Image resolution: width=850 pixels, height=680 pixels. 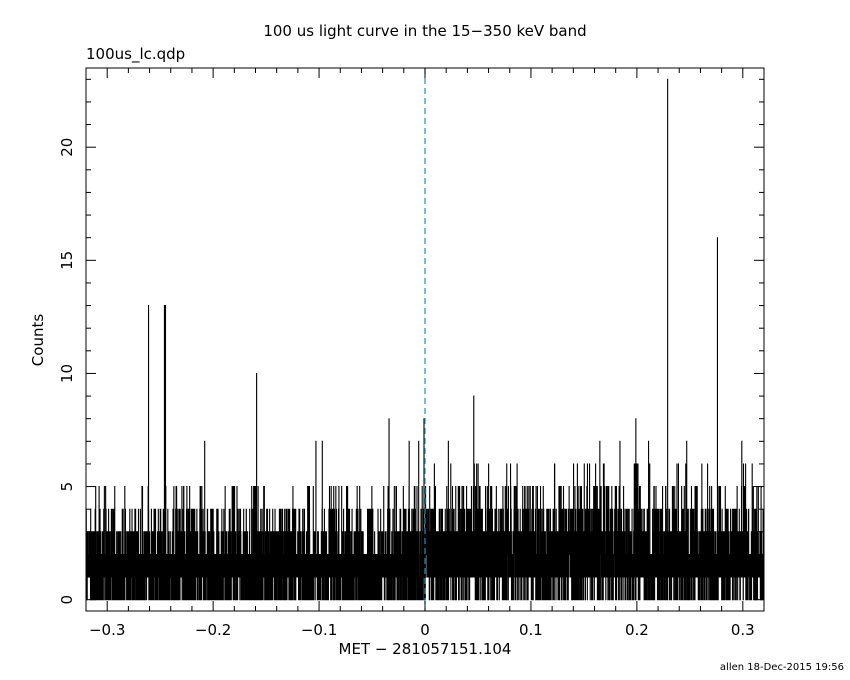 I want to click on x-tick-label: −0.1, so click(x=319, y=630).